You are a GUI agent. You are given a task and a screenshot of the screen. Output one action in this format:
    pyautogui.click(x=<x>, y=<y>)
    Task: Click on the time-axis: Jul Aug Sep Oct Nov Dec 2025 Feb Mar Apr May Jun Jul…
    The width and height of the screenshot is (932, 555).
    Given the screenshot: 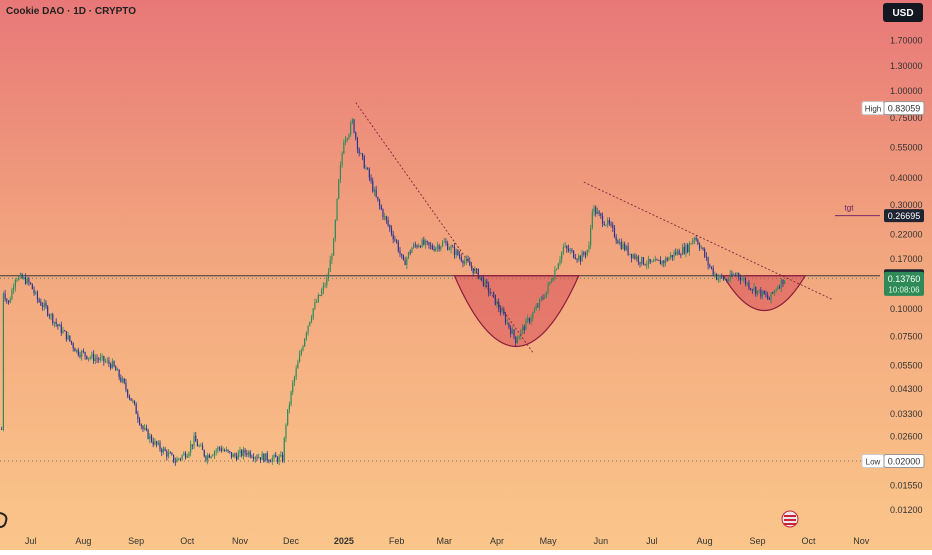 What is the action you would take?
    pyautogui.click(x=447, y=541)
    